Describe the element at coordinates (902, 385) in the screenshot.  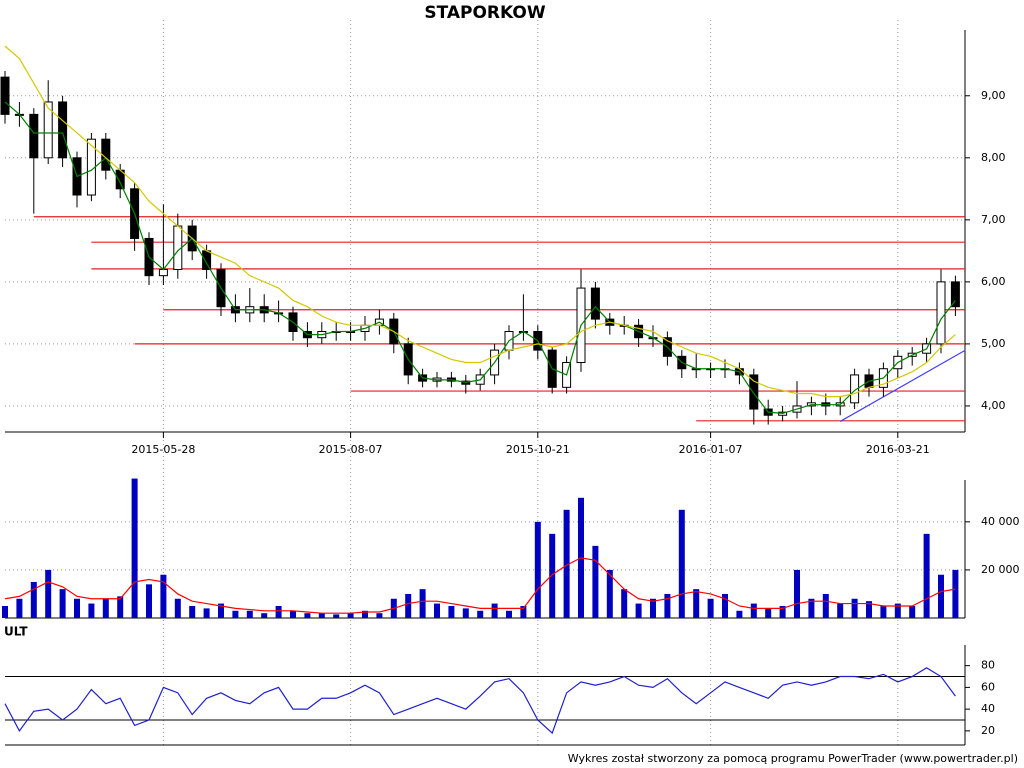
I see `trend-line` at that location.